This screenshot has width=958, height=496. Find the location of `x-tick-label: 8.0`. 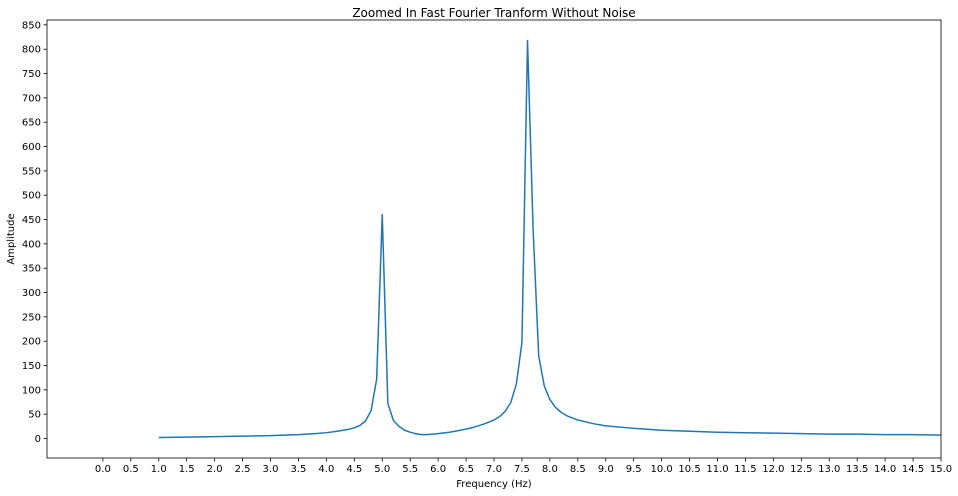

x-tick-label: 8.0 is located at coordinates (550, 469).